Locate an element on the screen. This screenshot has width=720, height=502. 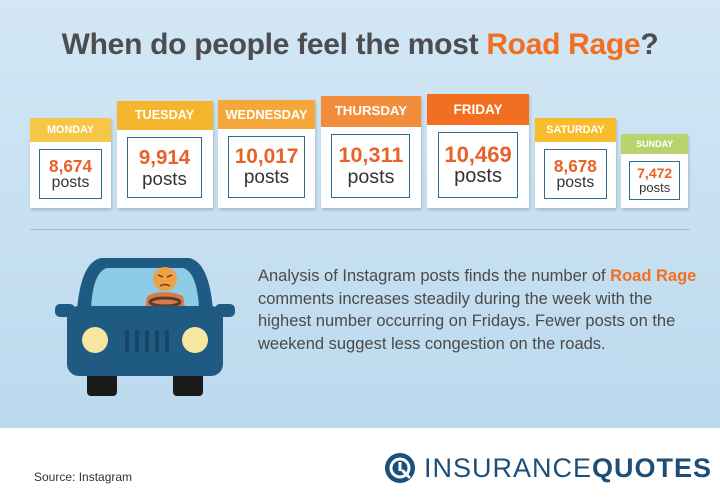
title-prefix: When do people feel the most is located at coordinates (274, 44).